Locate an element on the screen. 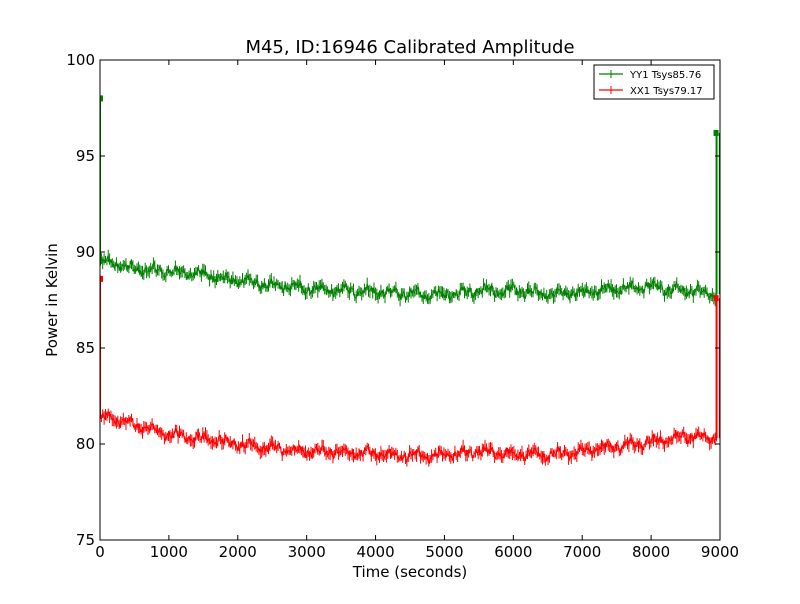 This screenshot has width=800, height=604. x-tick-label: 3000 is located at coordinates (307, 552).